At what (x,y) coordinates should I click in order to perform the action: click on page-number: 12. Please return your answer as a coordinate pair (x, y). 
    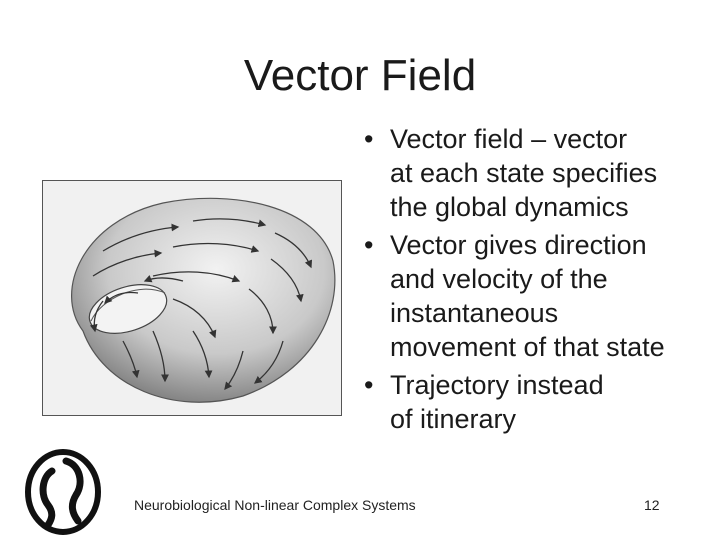
    Looking at the image, I should click on (652, 505).